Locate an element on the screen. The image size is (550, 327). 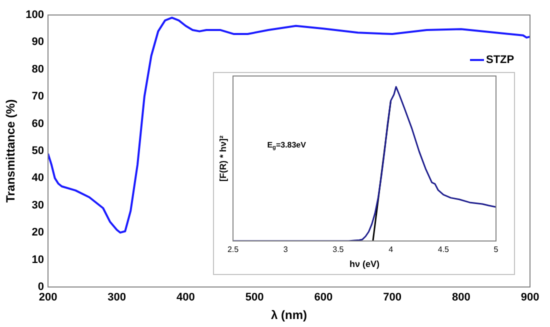
x-tick-label: 200 is located at coordinates (48, 298).